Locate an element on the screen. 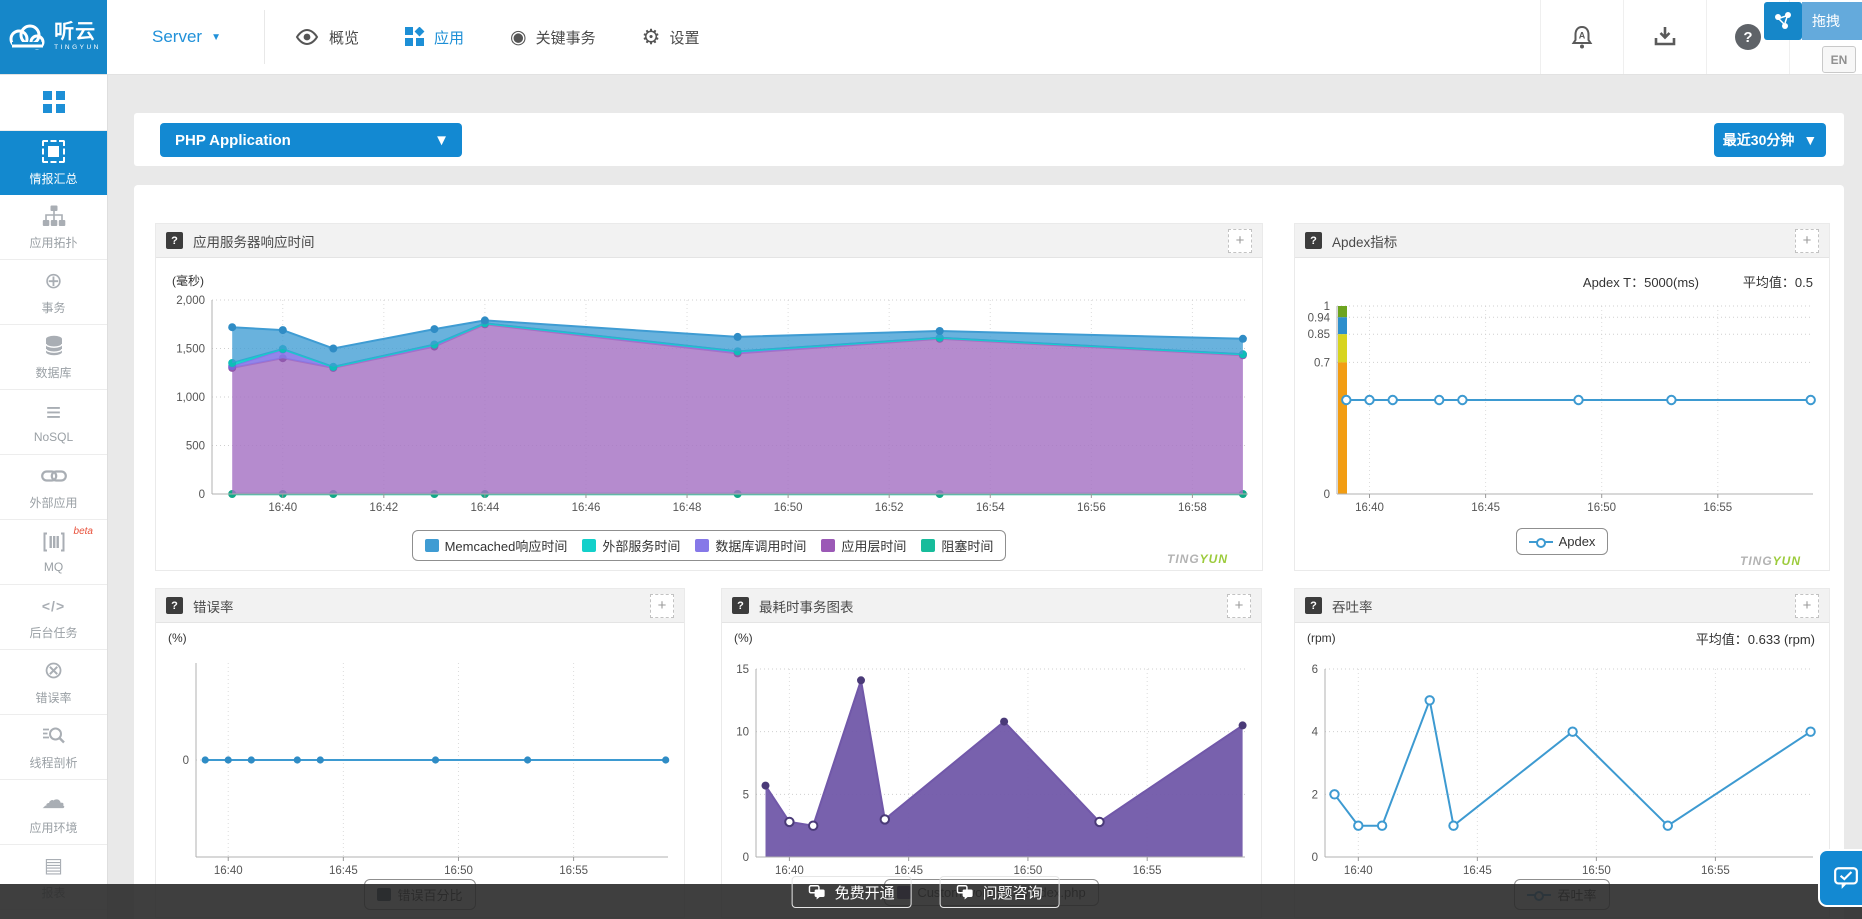 Image resolution: width=1862 pixels, height=919 pixels. legend-item: Apdex is located at coordinates (1562, 541).